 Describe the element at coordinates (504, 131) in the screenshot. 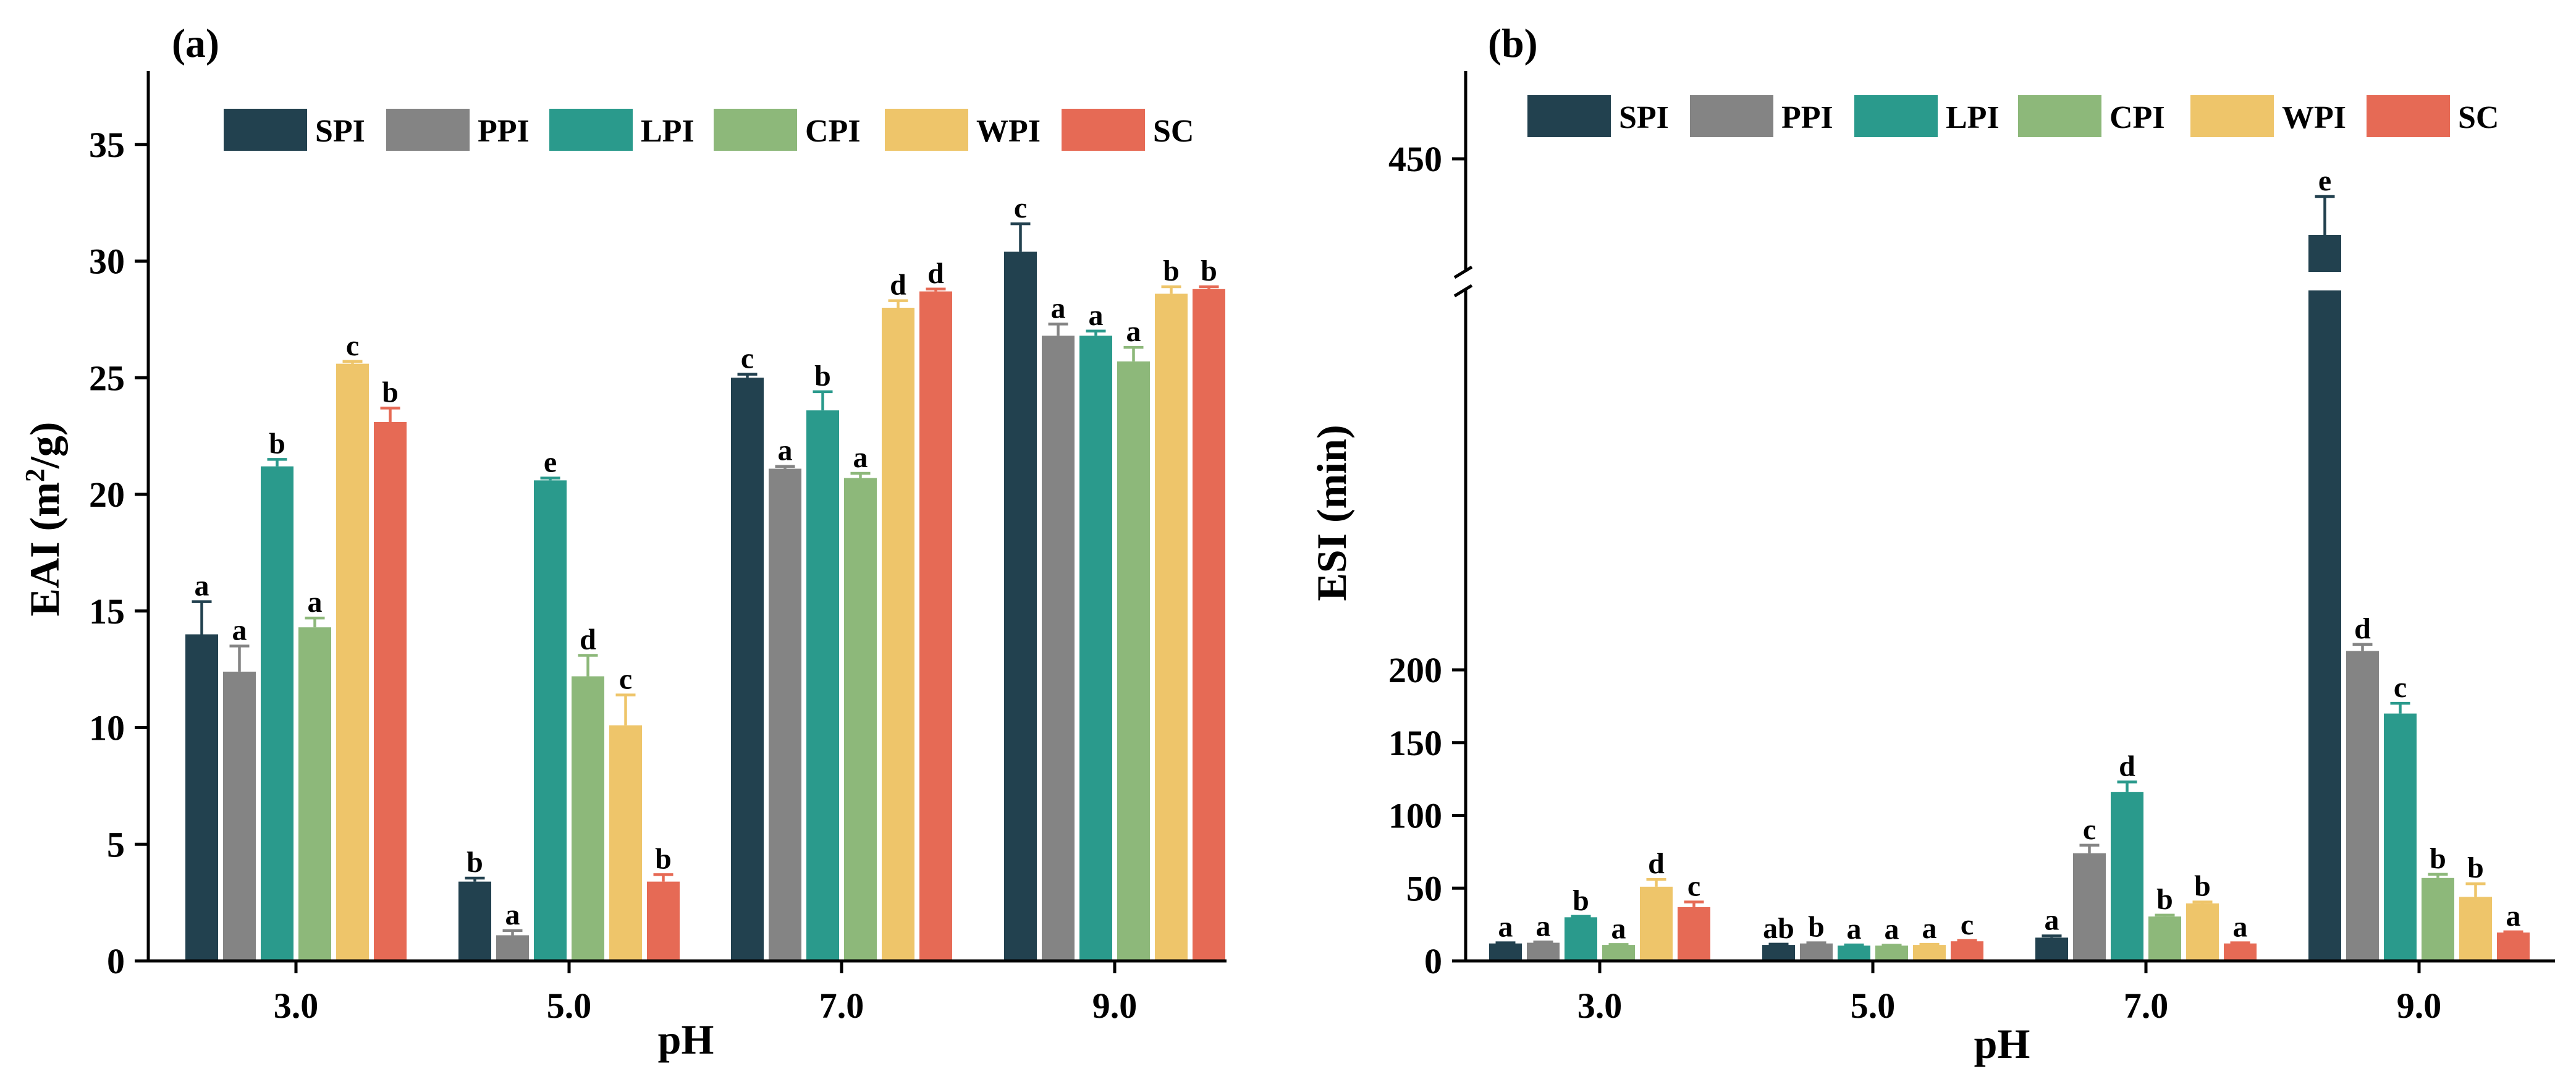

I see `legend-label-PPI: PPI` at that location.